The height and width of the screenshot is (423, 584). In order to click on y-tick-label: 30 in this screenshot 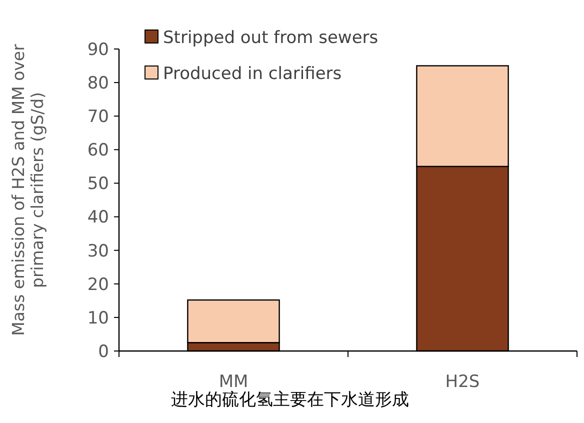, I will do `click(98, 251)`.